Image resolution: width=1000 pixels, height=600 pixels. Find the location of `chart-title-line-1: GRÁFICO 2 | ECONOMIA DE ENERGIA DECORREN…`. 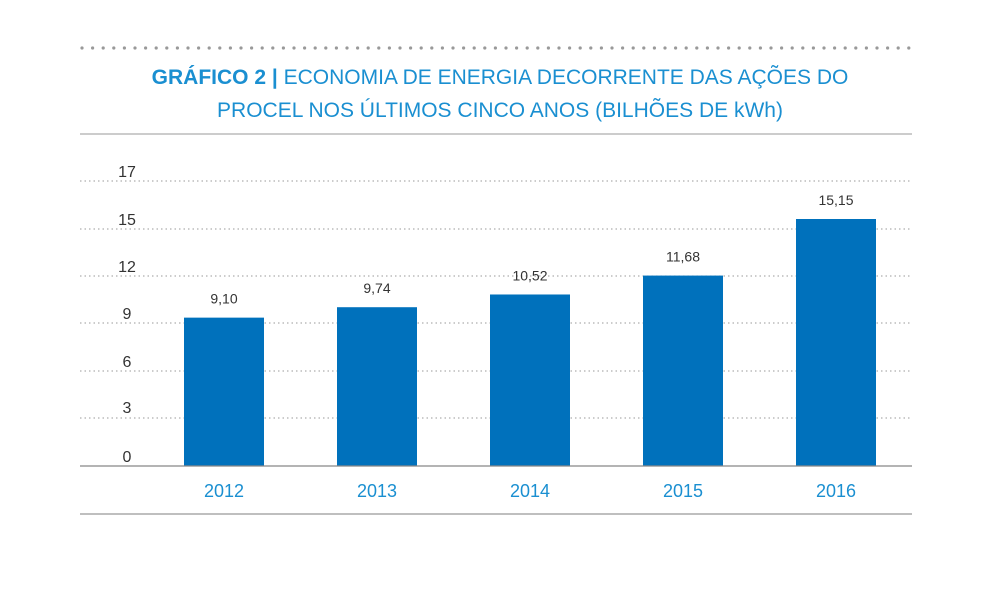

chart-title-line-1: GRÁFICO 2 | ECONOMIA DE ENERGIA DECORREN… is located at coordinates (500, 78).